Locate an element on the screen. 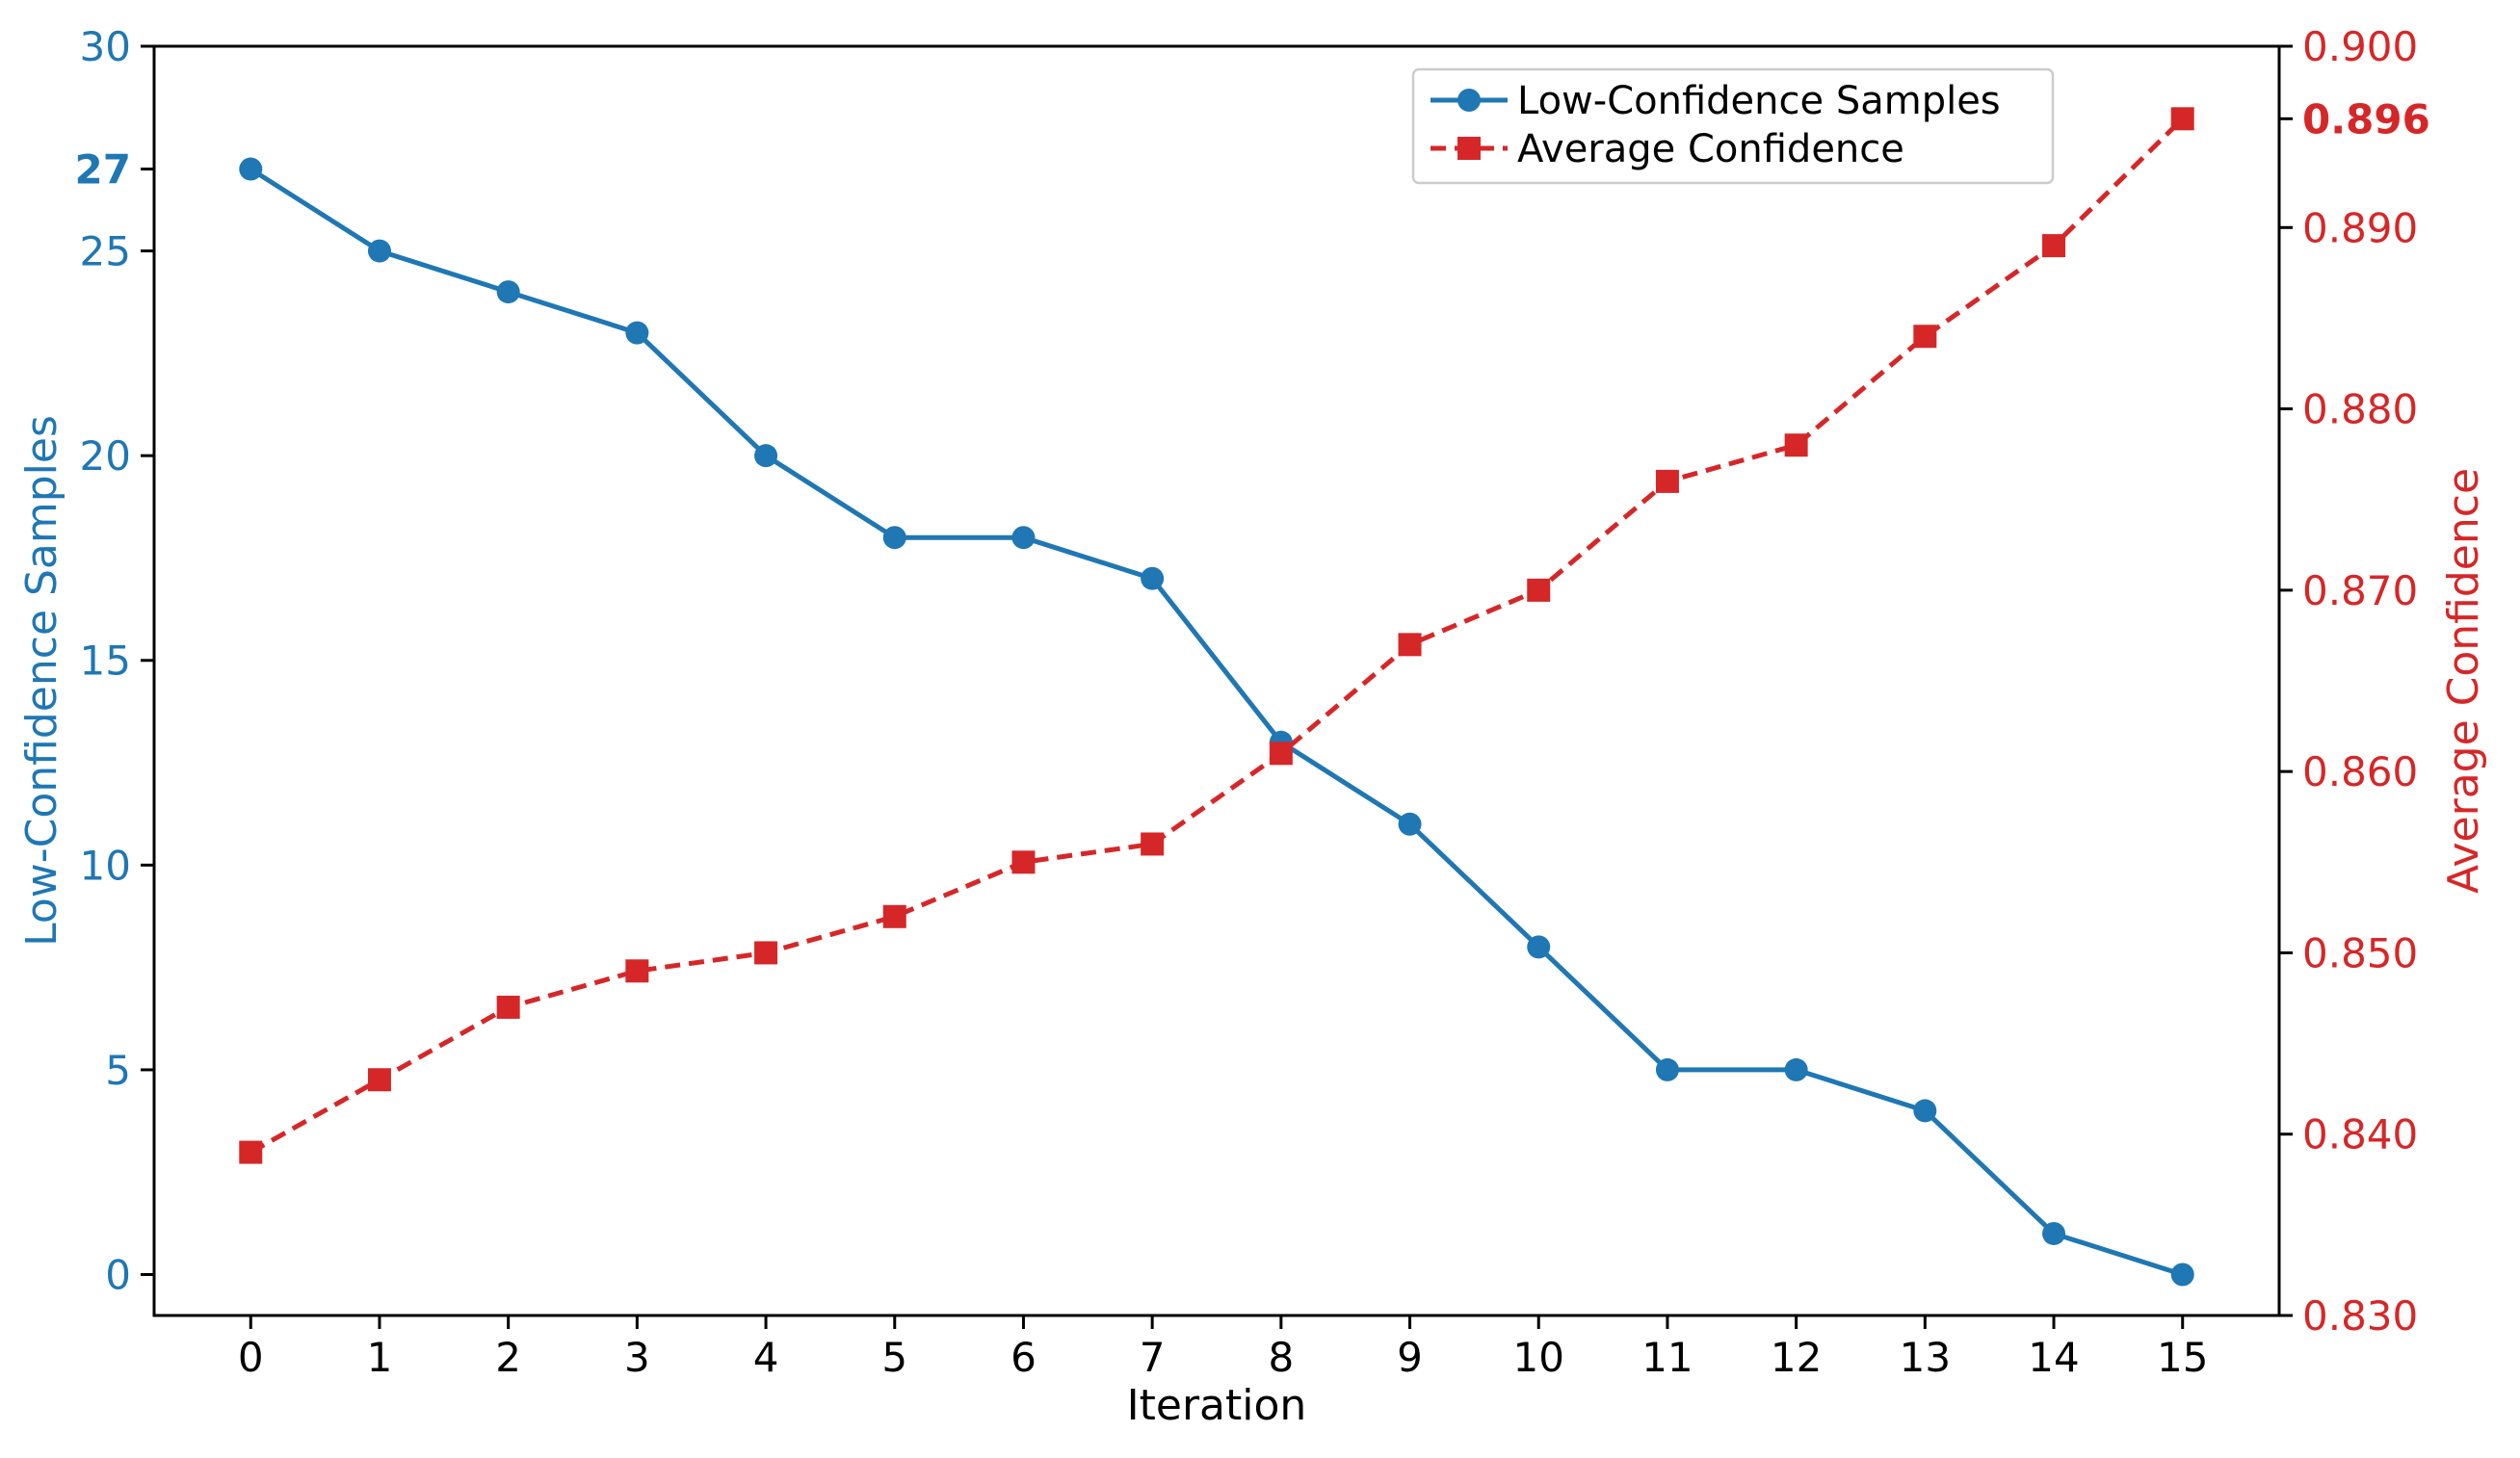 The height and width of the screenshot is (1458, 2520). left-tick-label: 25 is located at coordinates (105, 251).